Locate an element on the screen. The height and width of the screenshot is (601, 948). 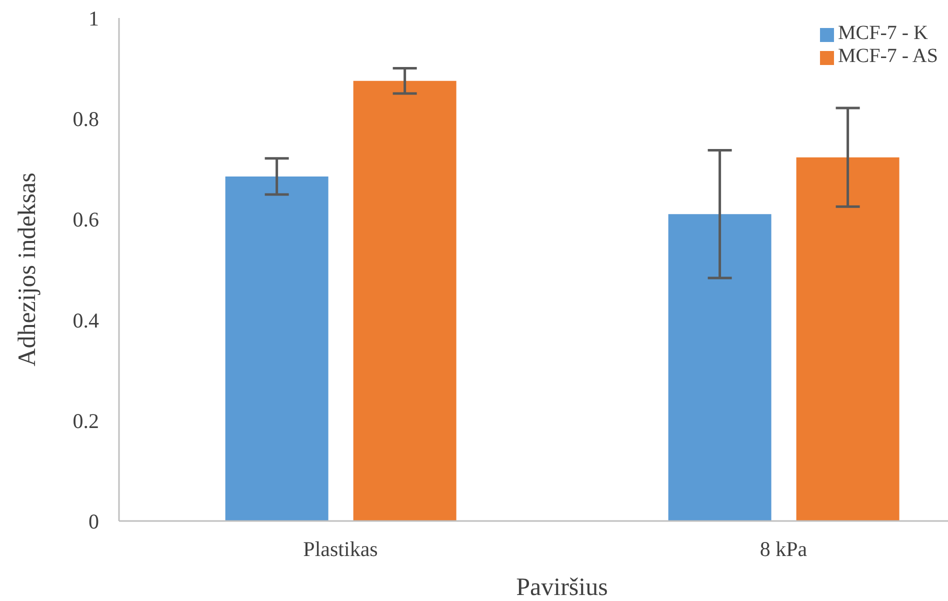
y-tick-label: 0.2 is located at coordinates (85, 420).